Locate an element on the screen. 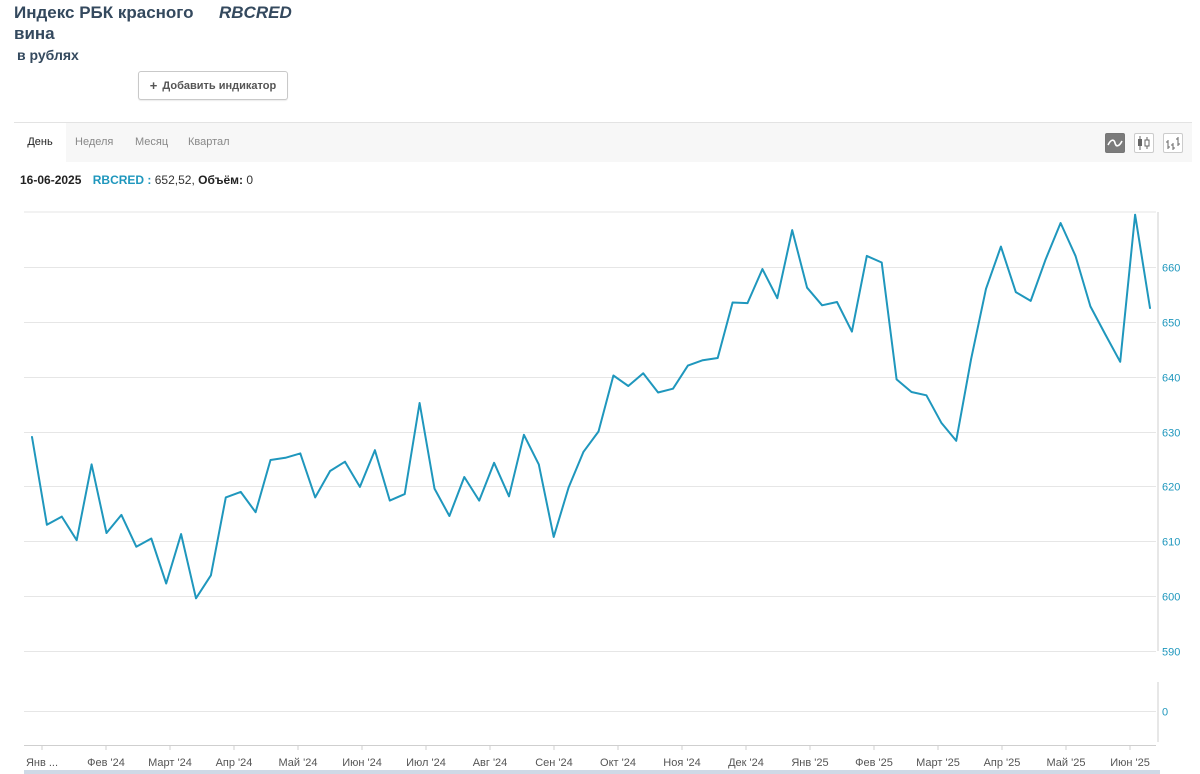  tab-week: Неделя is located at coordinates (94, 142).